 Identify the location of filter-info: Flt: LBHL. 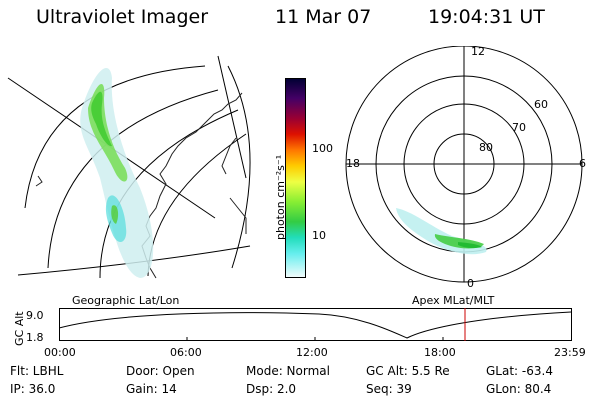
(37, 371).